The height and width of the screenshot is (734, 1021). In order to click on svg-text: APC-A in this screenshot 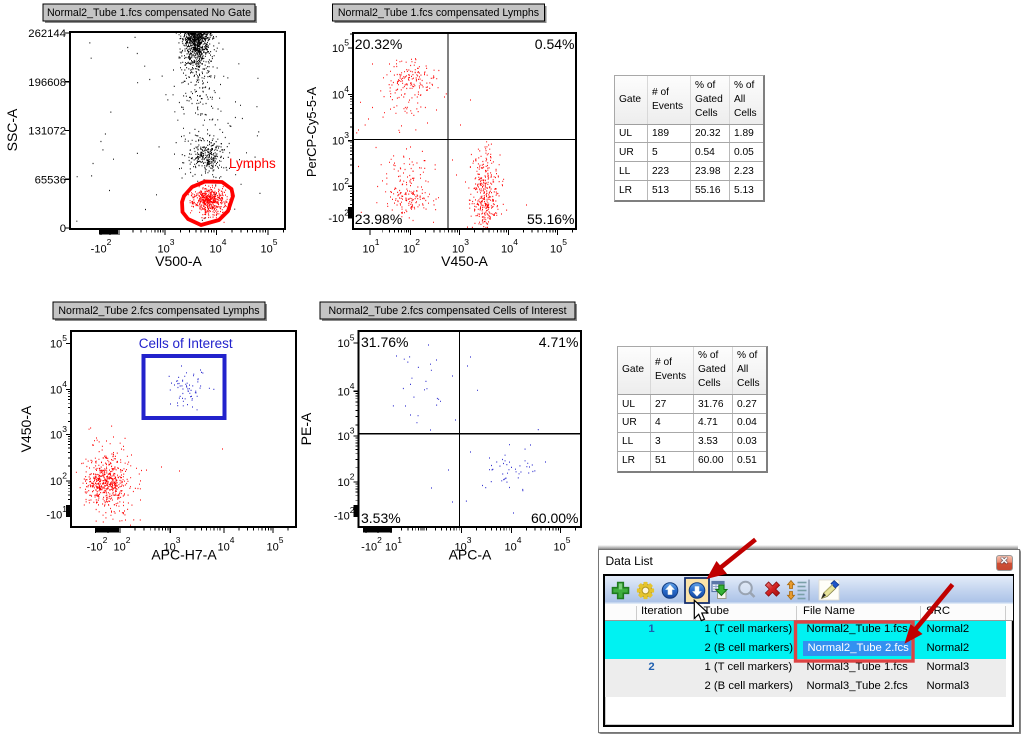, I will do `click(470, 555)`.